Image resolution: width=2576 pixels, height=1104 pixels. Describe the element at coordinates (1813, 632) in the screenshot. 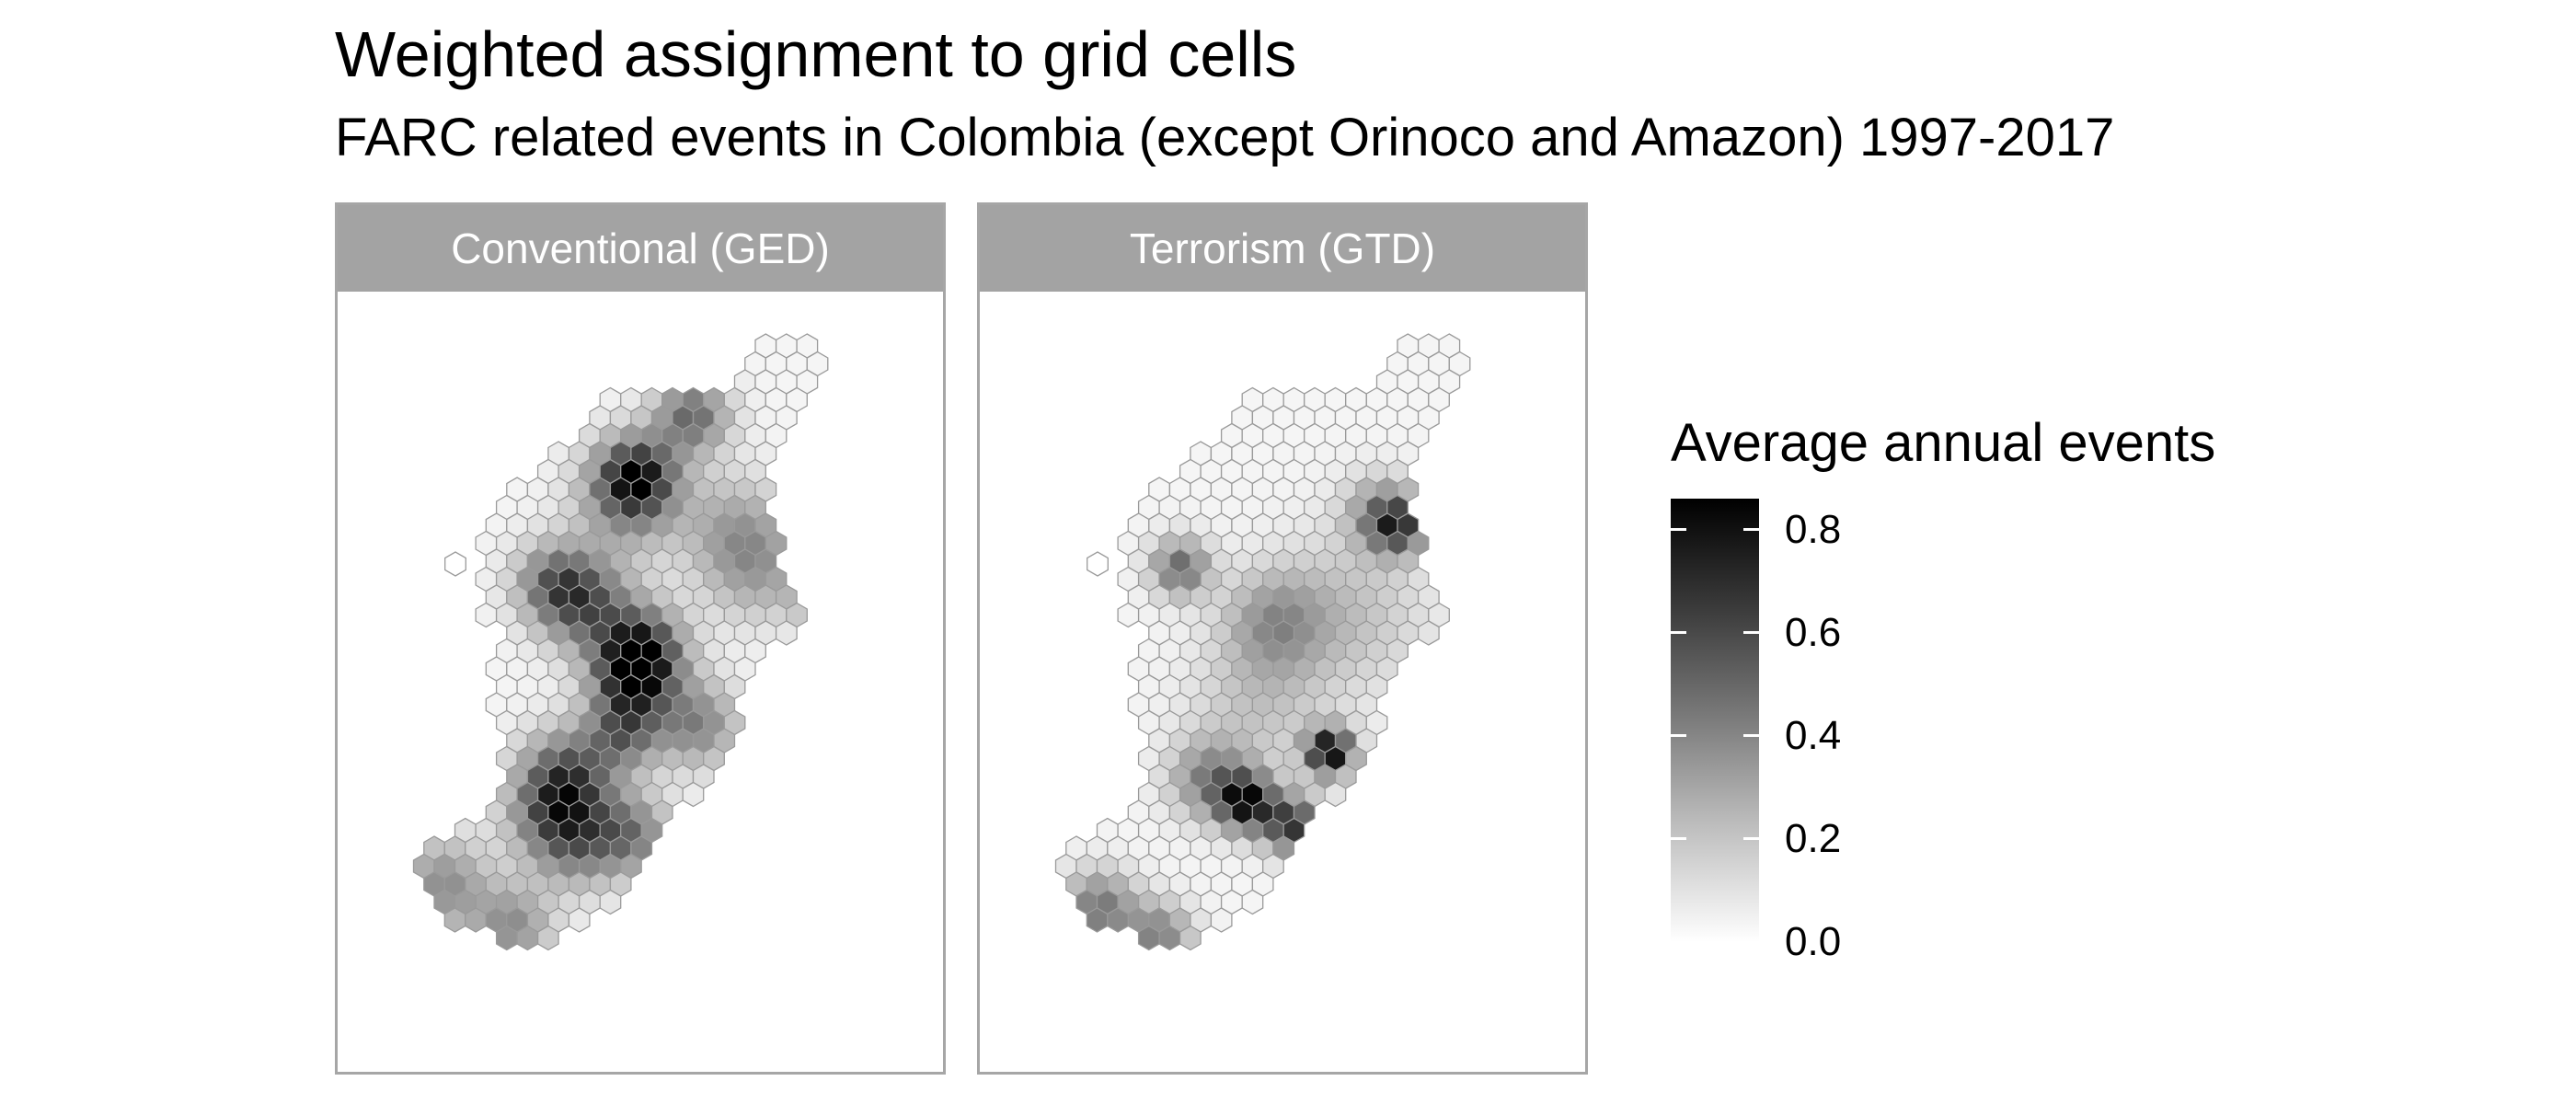

I see `legend-tick-label: 0.6` at that location.